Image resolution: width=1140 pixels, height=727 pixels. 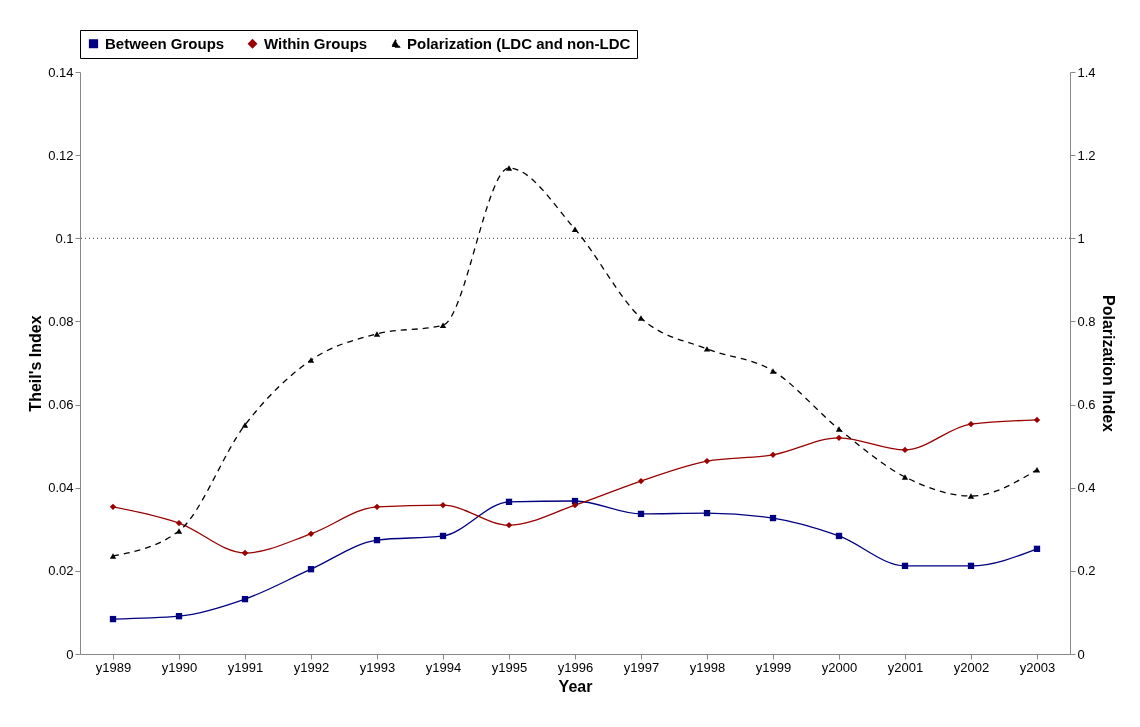 I want to click on y2-tick-label: 1.4, so click(x=1086, y=72).